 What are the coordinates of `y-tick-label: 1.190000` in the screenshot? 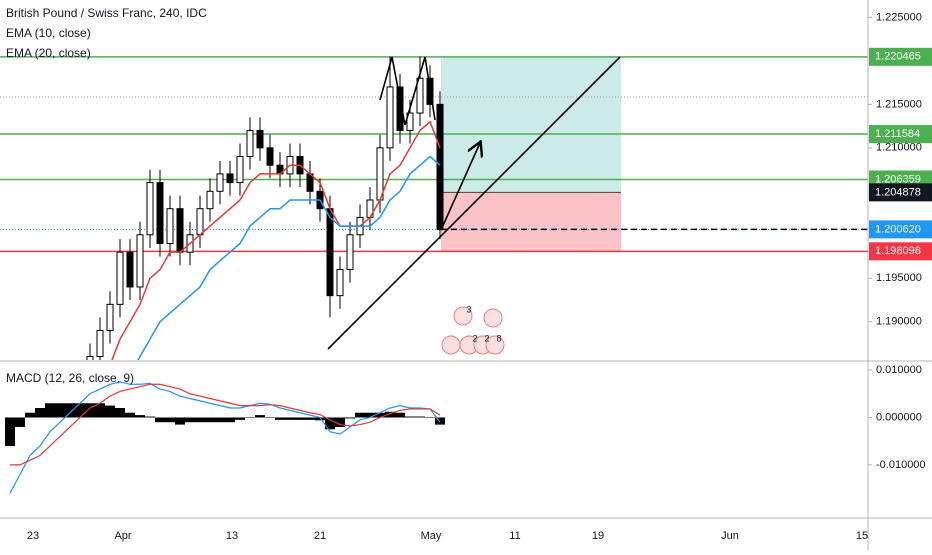 It's located at (899, 322).